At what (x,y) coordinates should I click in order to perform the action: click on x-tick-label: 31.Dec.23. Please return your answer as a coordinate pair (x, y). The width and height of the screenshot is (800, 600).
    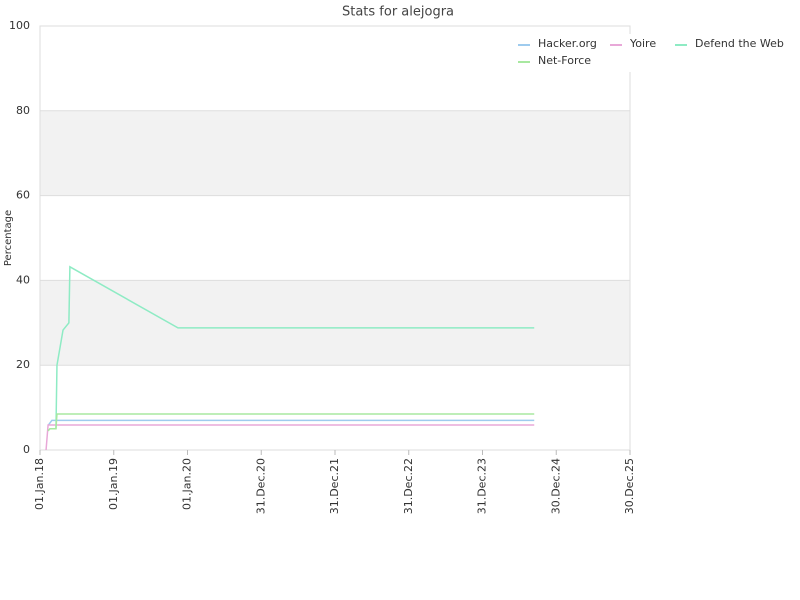
    Looking at the image, I should click on (482, 486).